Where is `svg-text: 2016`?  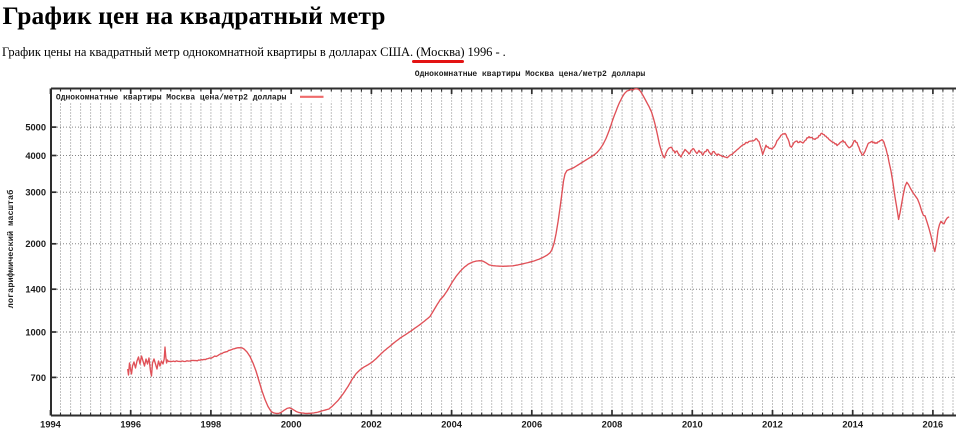 svg-text: 2016 is located at coordinates (933, 425).